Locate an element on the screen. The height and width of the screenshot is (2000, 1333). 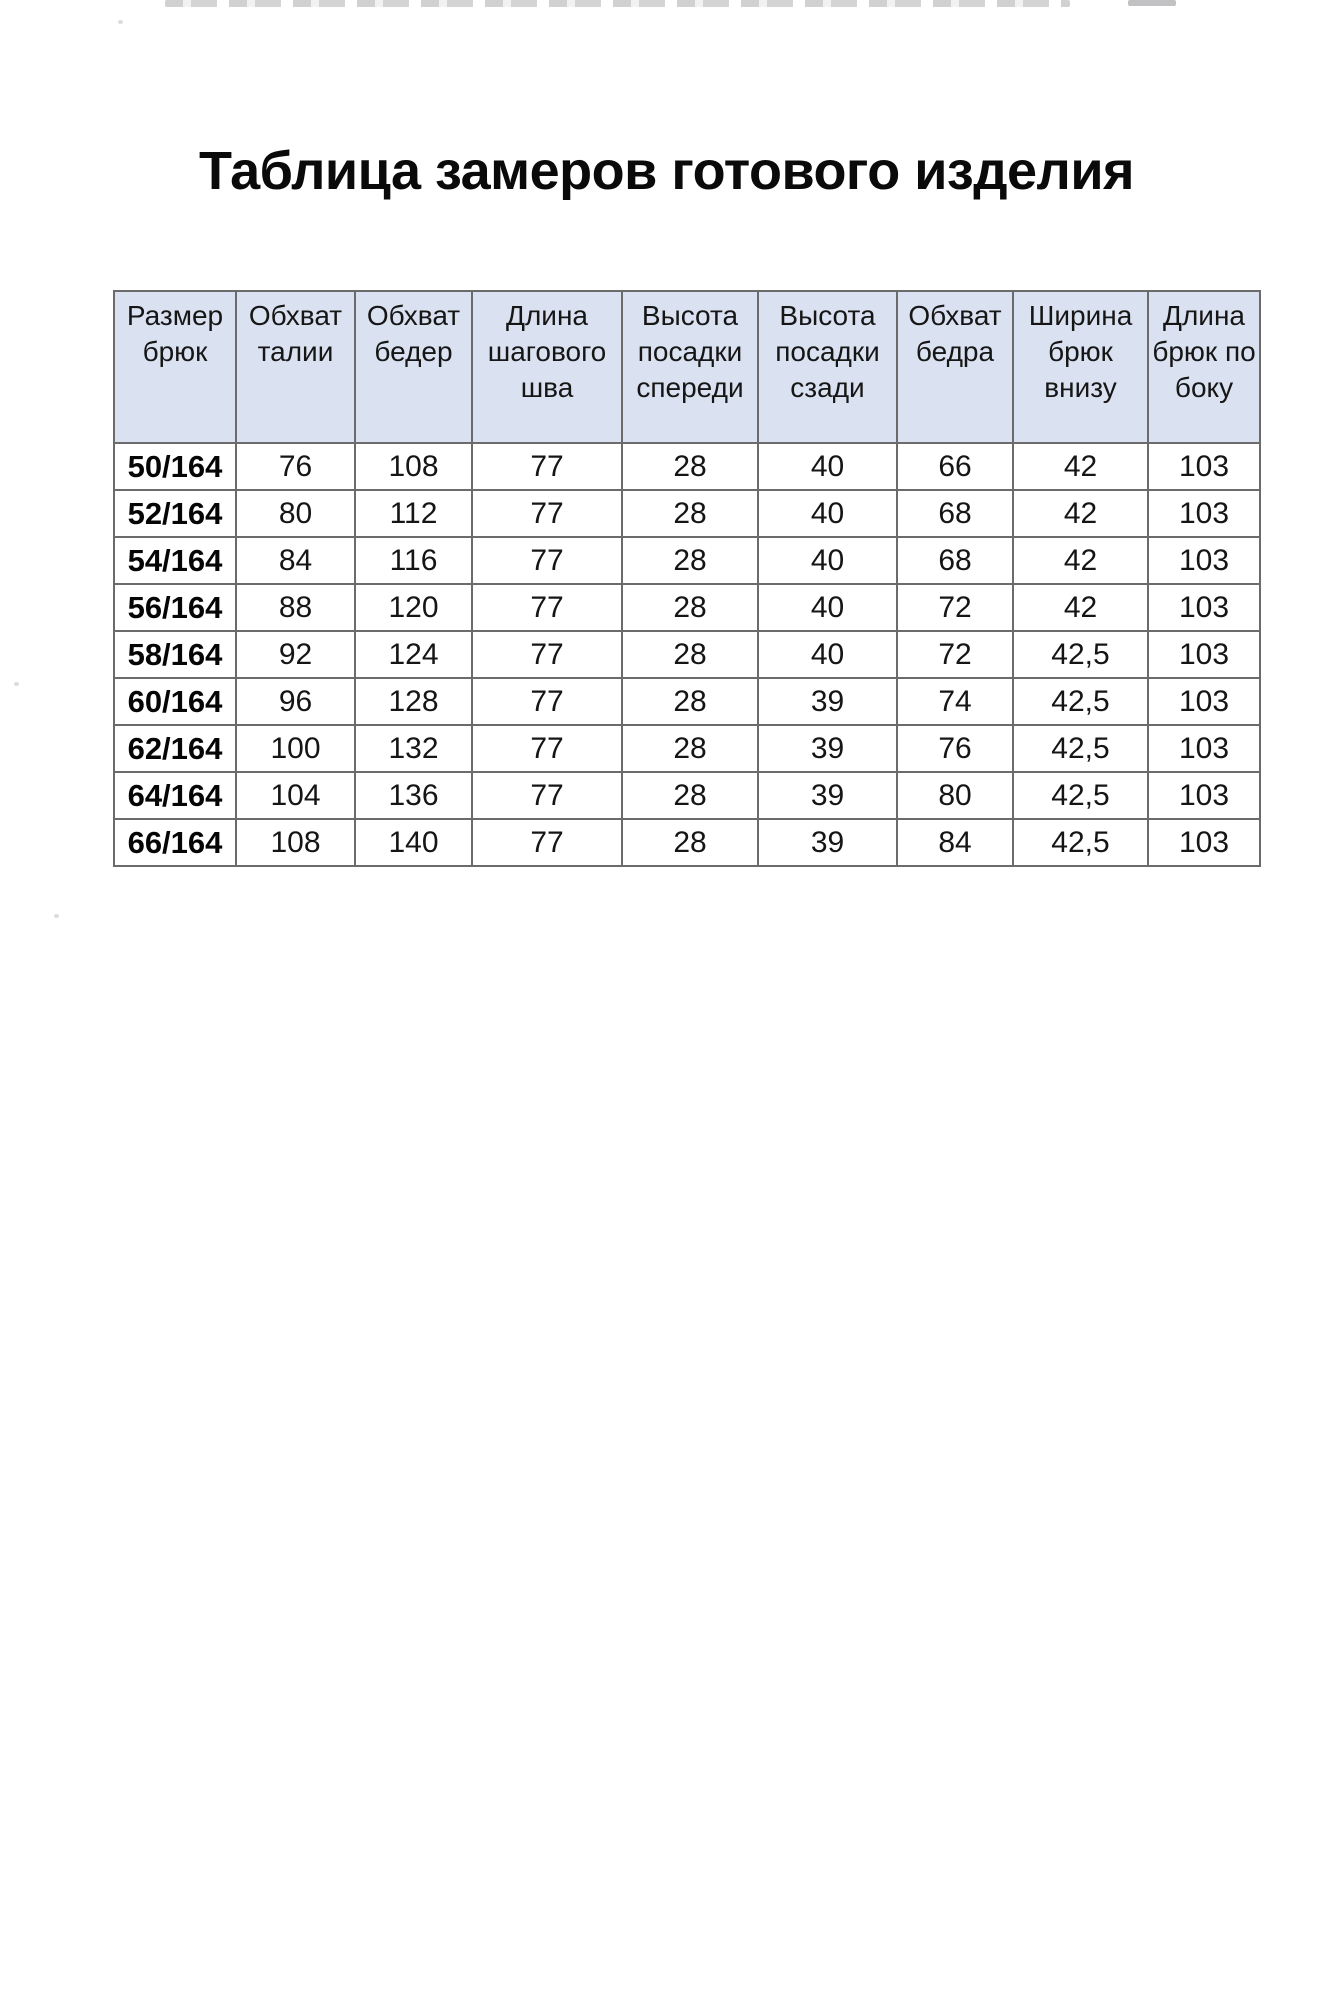
column-header: Обхват бедра is located at coordinates (955, 367).